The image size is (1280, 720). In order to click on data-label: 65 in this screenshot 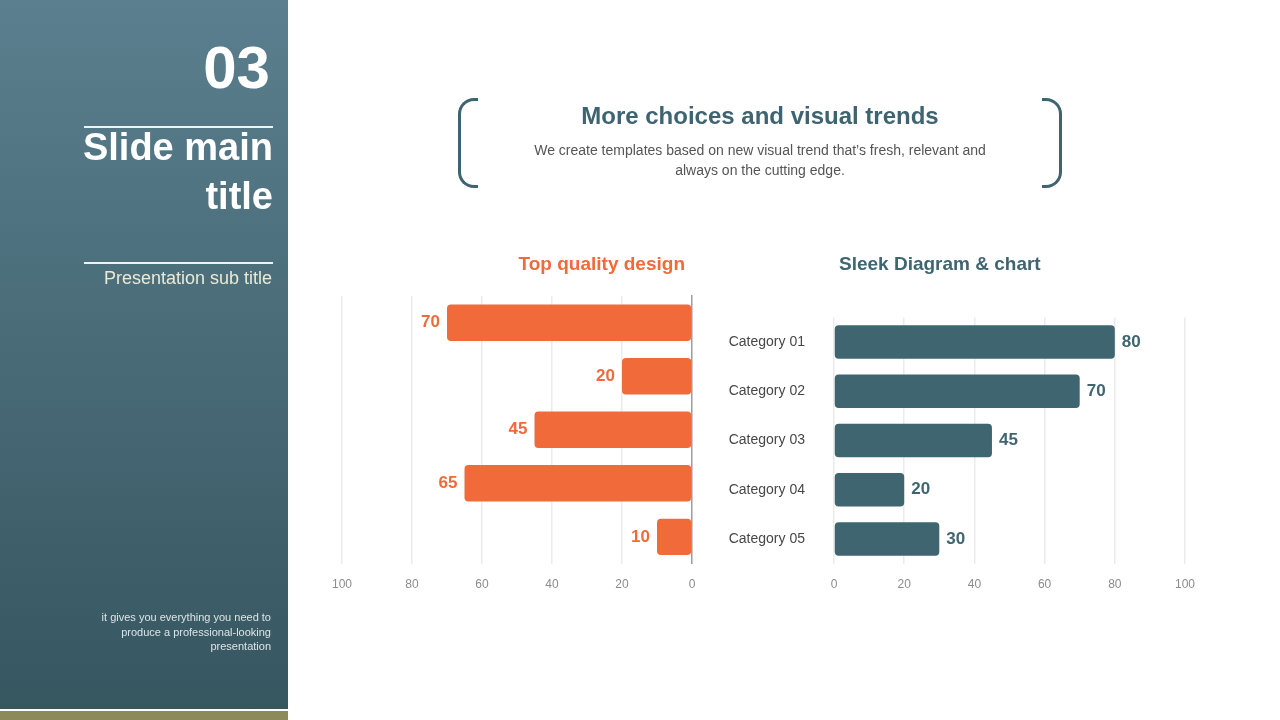, I will do `click(448, 483)`.